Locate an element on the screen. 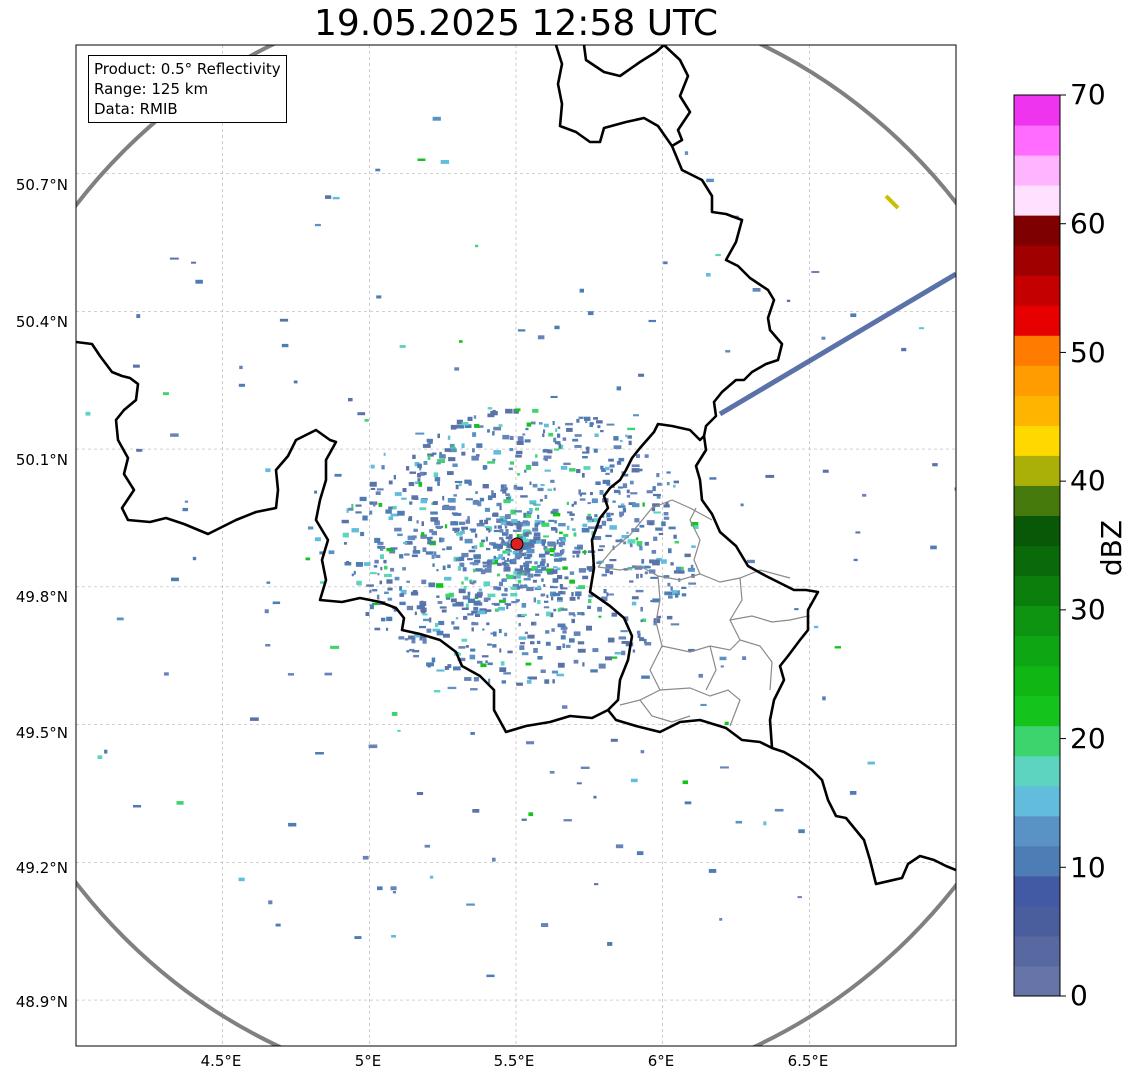  colorbar-tick-label: 50 is located at coordinates (1088, 352).